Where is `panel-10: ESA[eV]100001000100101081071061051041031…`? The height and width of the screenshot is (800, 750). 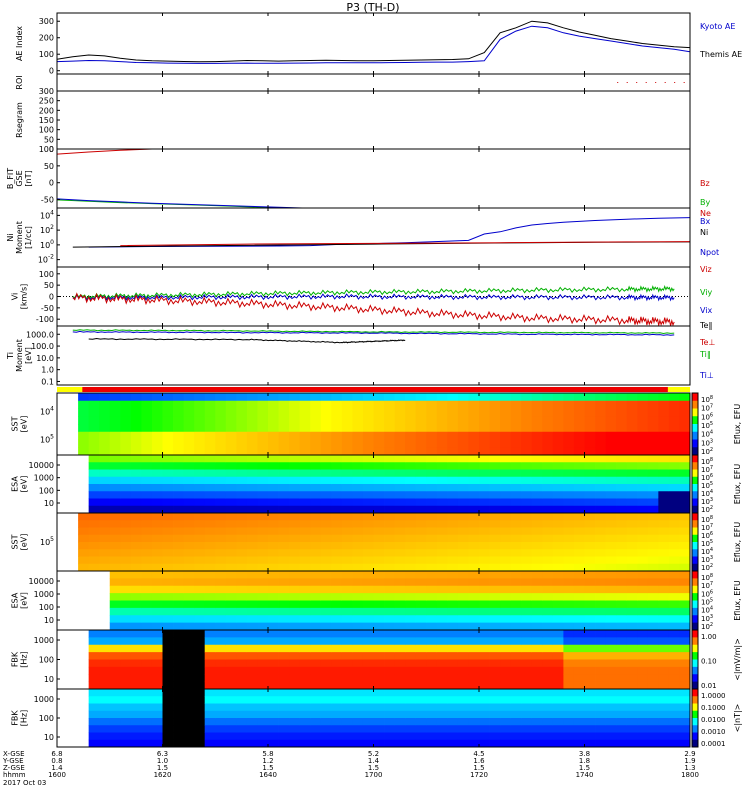 panel-10: ESA[eV]100001000100101081071061051041031… is located at coordinates (376, 600).